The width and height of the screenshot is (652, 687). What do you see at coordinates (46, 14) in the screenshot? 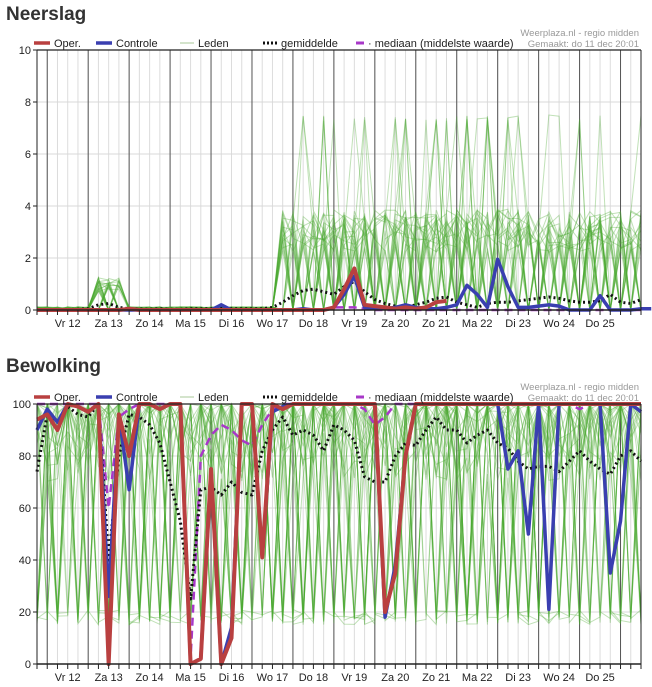
I see `chart-title-neerslag: Neerslag` at bounding box center [46, 14].